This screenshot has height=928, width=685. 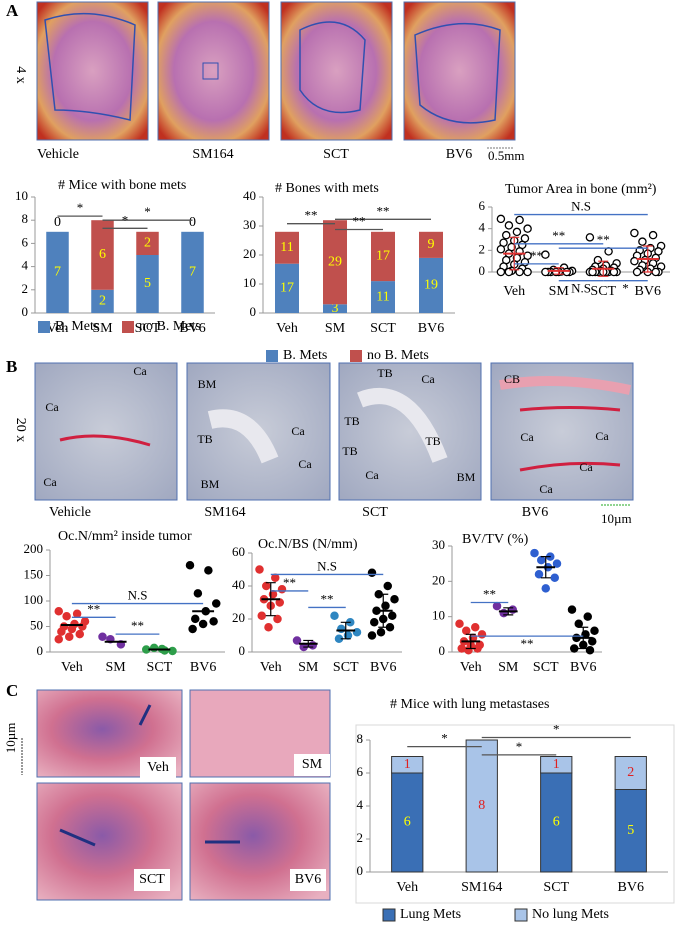 I want to click on value-label: 6, so click(x=102, y=254).